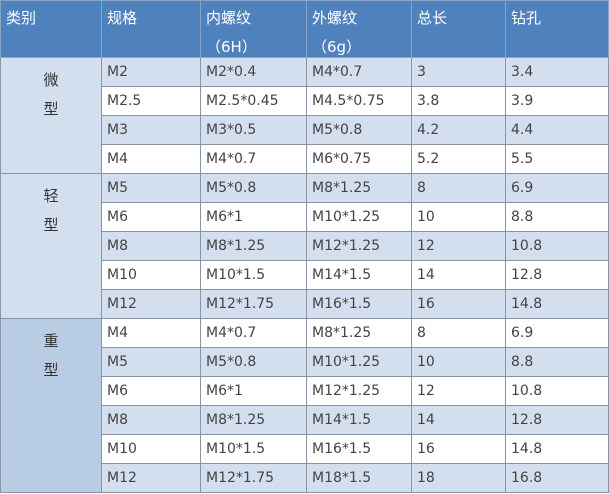 This screenshot has width=609, height=494. I want to click on table-cell: M18*1.5, so click(359, 478).